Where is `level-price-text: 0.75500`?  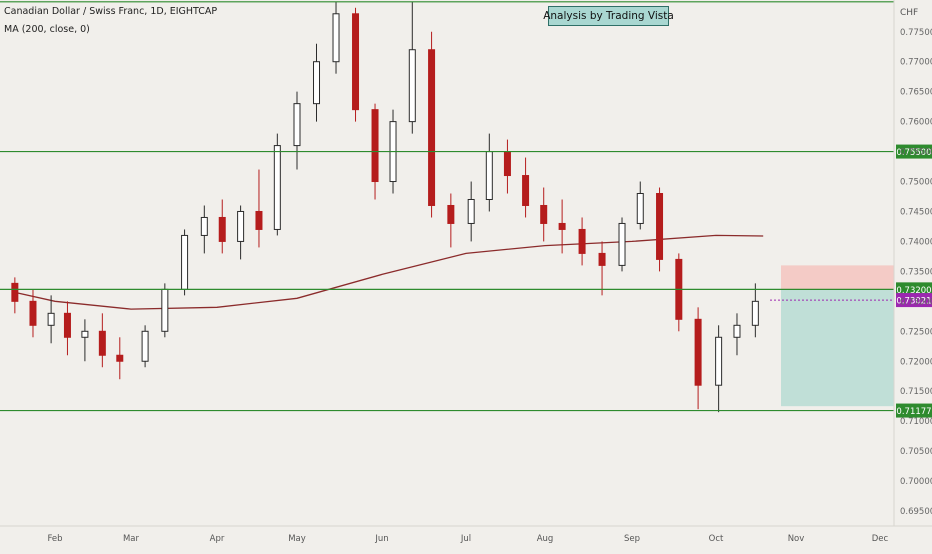 level-price-text: 0.75500 is located at coordinates (913, 153).